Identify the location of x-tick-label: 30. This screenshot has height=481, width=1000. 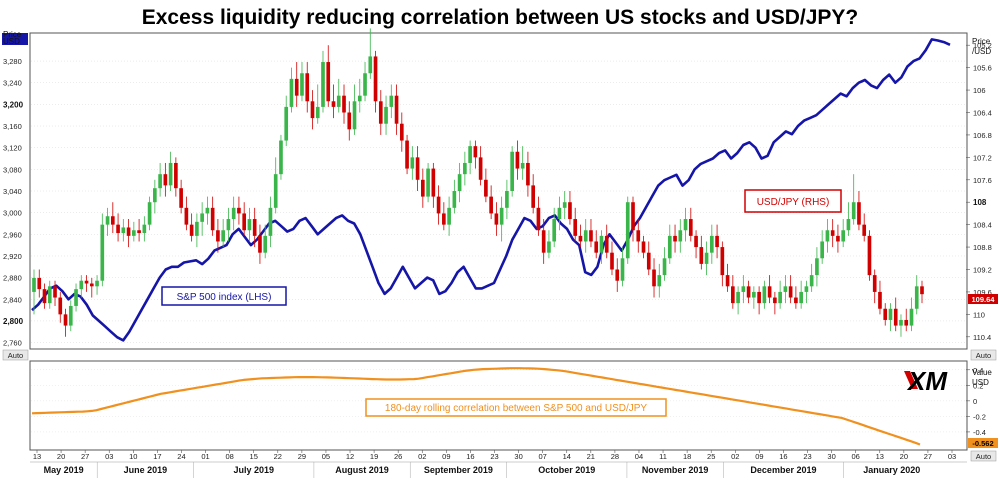
(831, 456).